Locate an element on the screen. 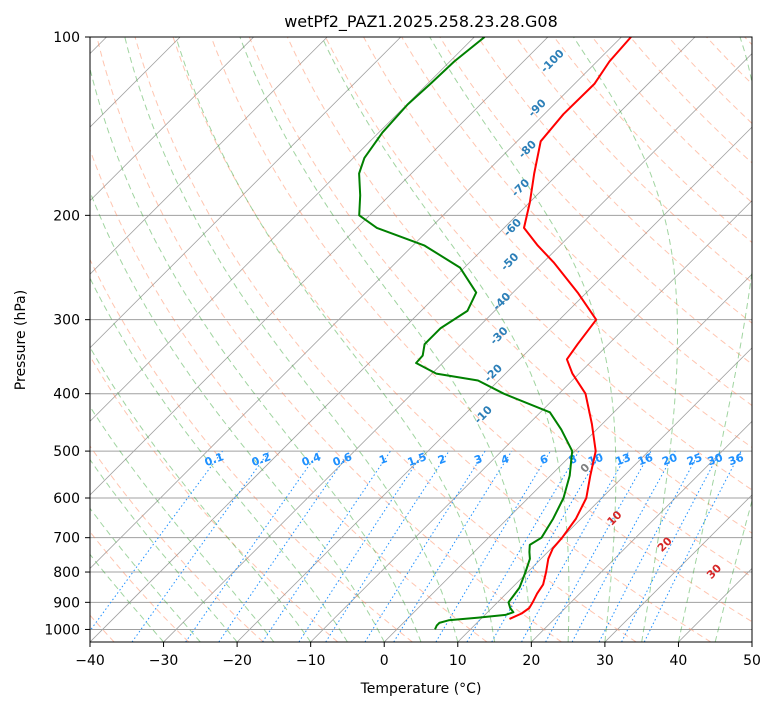 The height and width of the screenshot is (708, 775). x-tick-label: −20 is located at coordinates (237, 661).